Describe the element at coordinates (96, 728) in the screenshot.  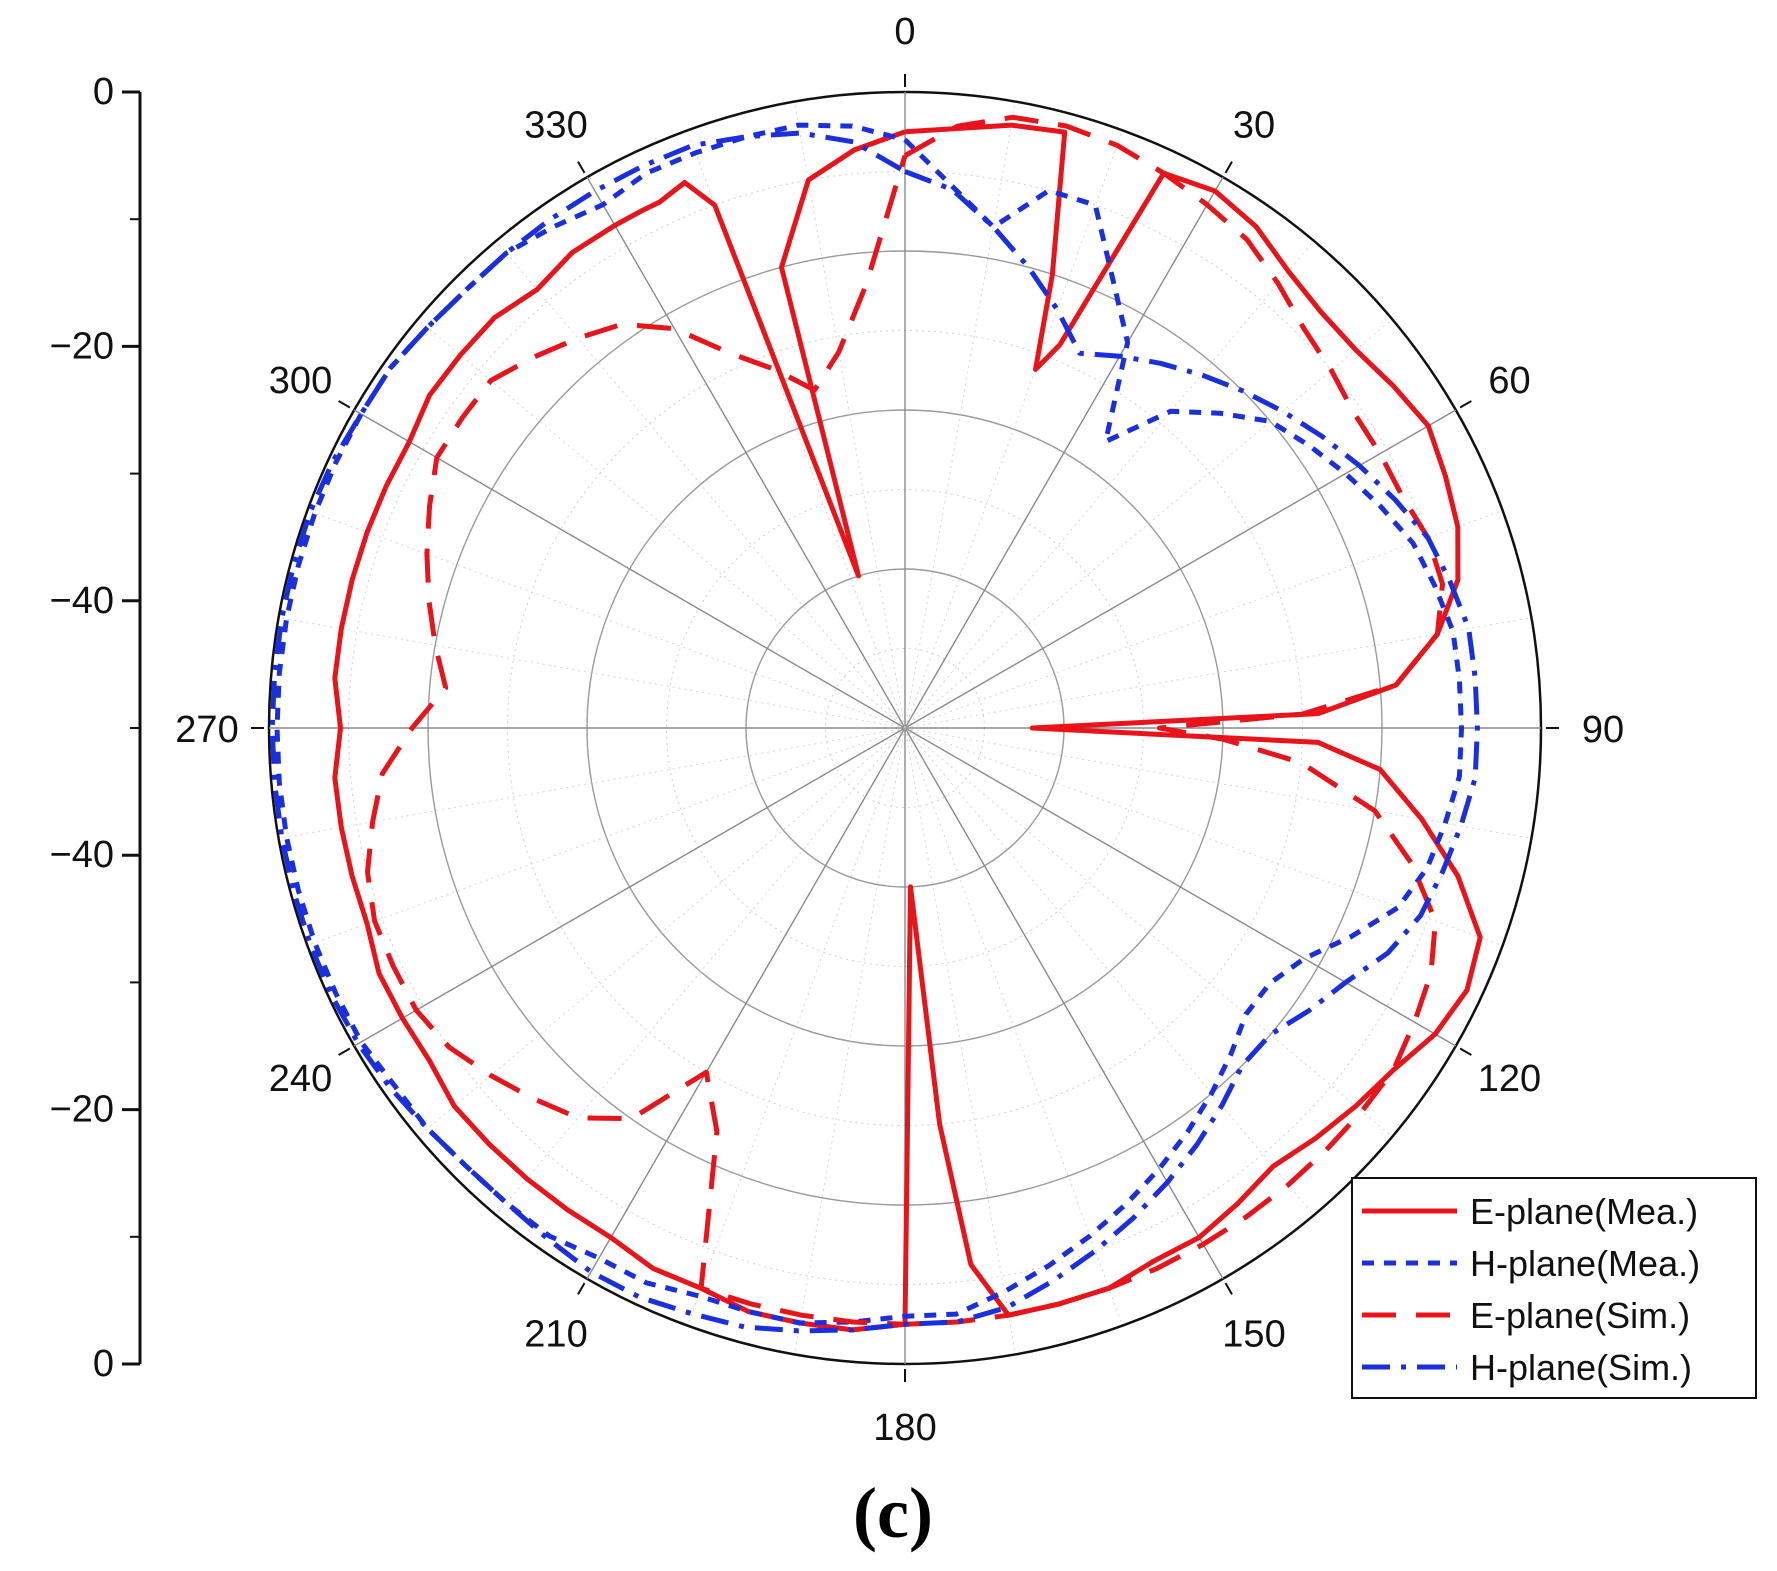
I see `radial-axis: 0 −20 −40 −40 −20 0` at that location.